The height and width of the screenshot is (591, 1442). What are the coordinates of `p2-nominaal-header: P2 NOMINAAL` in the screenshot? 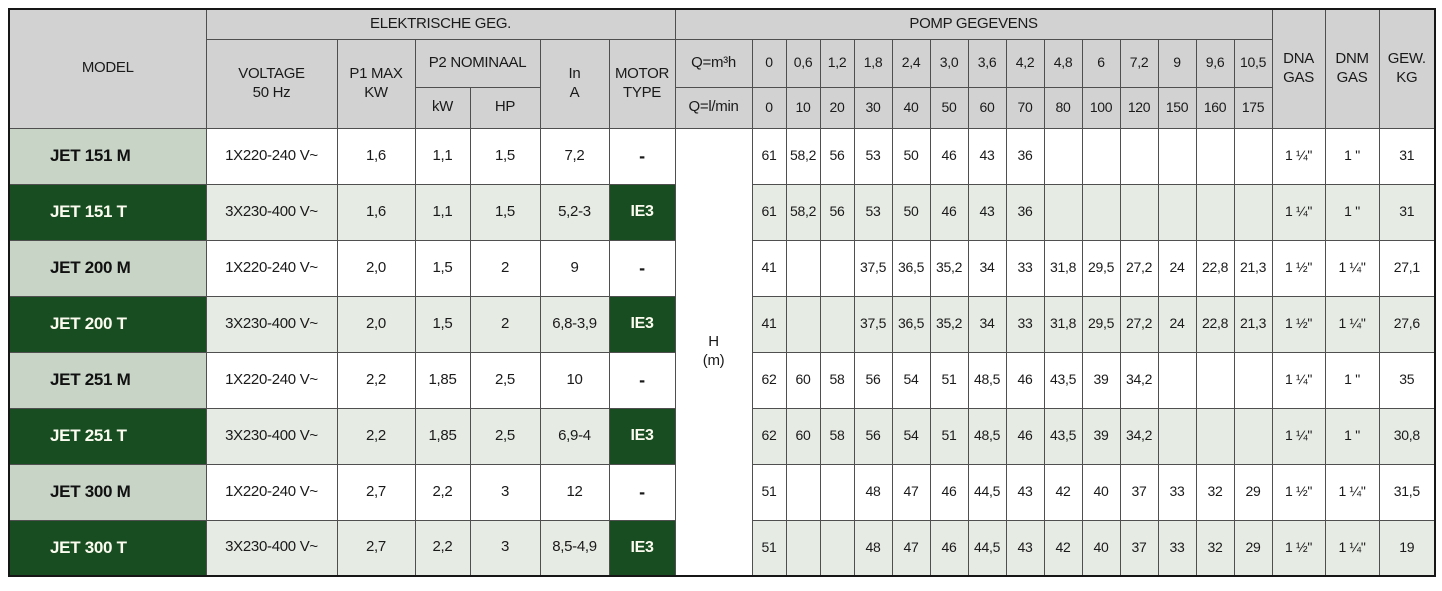 It's located at (477, 63).